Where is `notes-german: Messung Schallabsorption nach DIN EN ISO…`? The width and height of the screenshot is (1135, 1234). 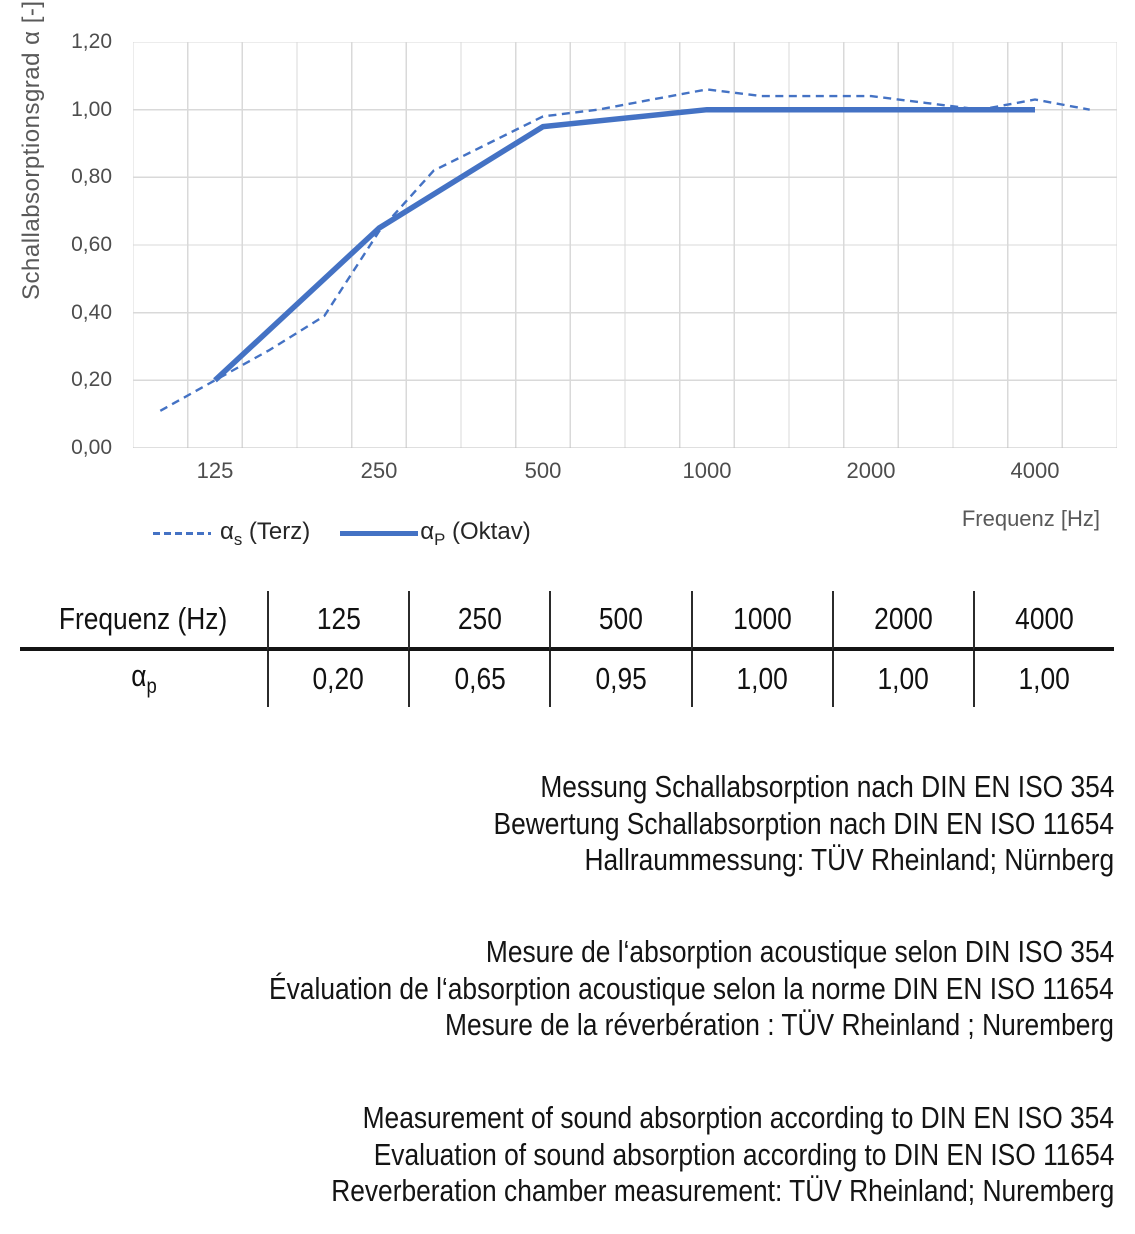 notes-german: Messung Schallabsorption nach DIN EN ISO… is located at coordinates (567, 824).